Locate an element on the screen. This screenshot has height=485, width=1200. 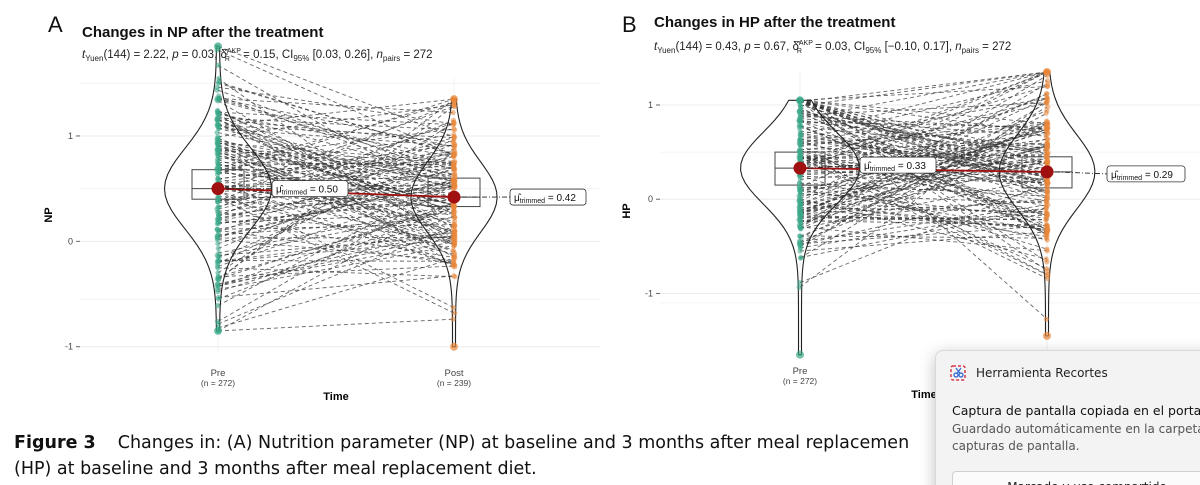
x-tick-label: Post is located at coordinates (453, 373).